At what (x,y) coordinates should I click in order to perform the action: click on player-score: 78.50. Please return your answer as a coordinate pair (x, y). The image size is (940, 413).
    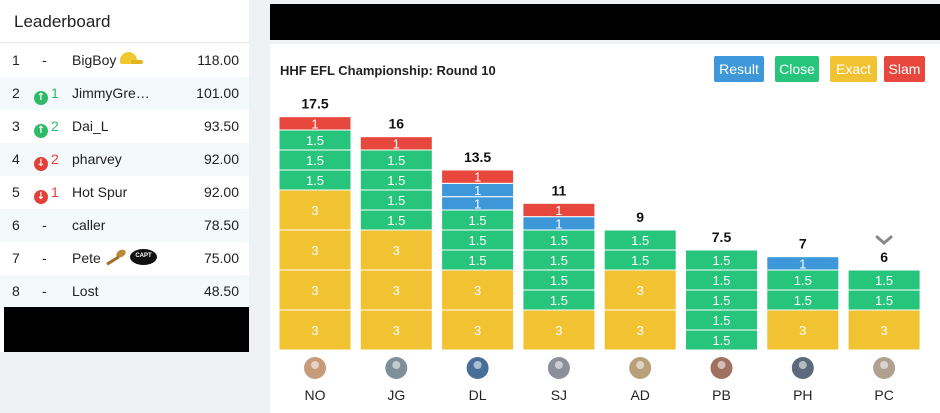
    Looking at the image, I should click on (221, 225).